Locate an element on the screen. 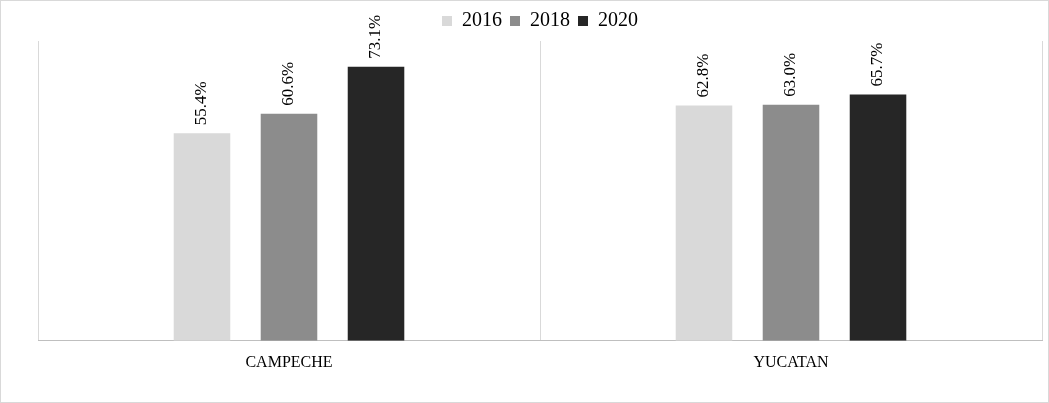 This screenshot has width=1049, height=403. x-tick-label: CAMPECHE is located at coordinates (289, 361).